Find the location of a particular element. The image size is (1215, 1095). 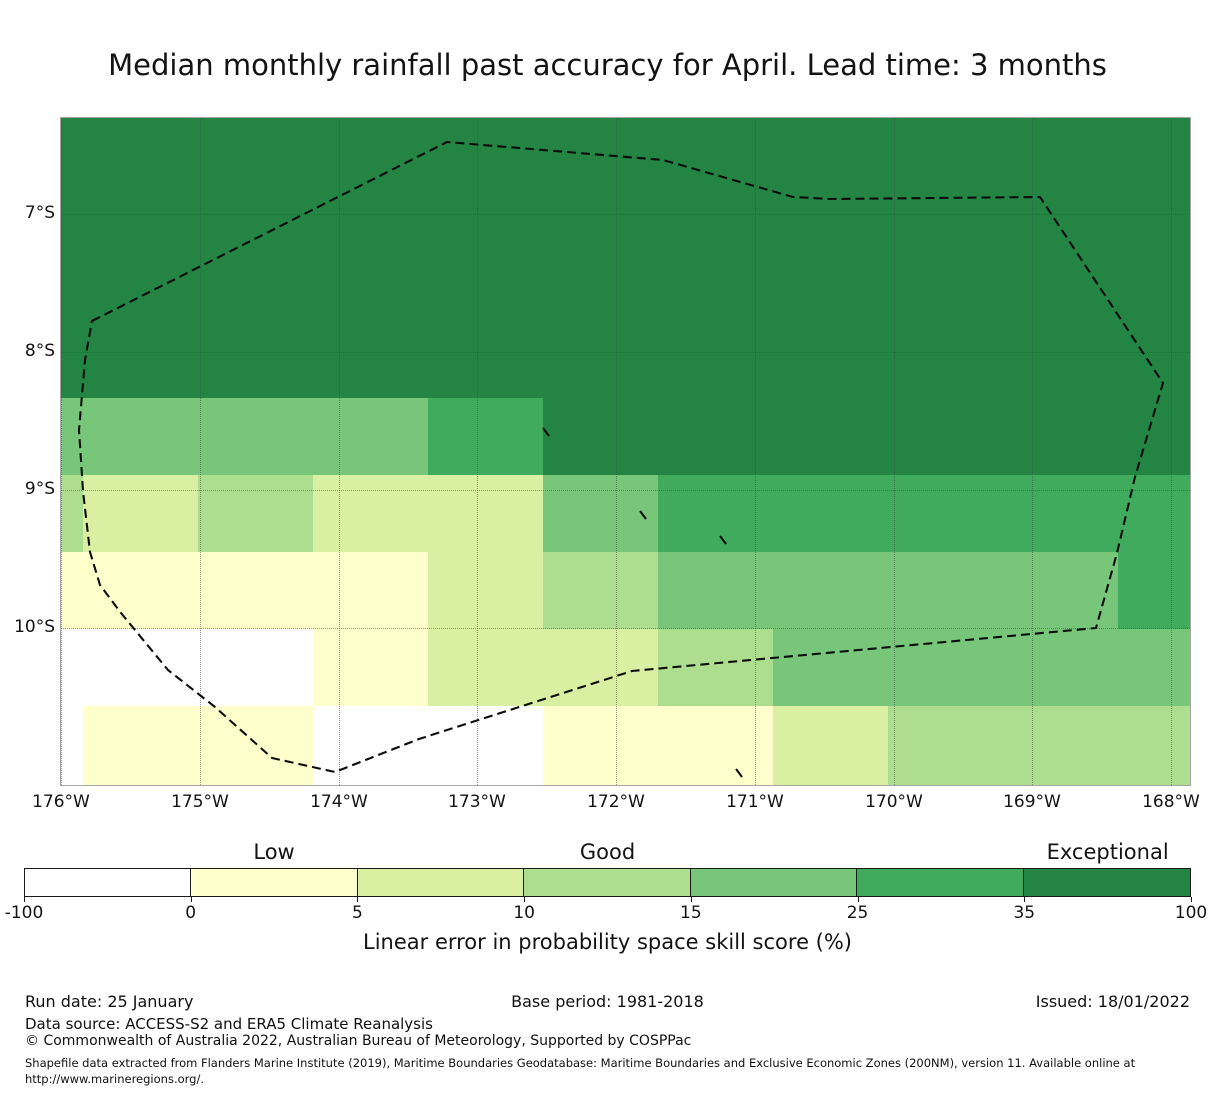

colorbar-tick-label: 35 is located at coordinates (1024, 913).